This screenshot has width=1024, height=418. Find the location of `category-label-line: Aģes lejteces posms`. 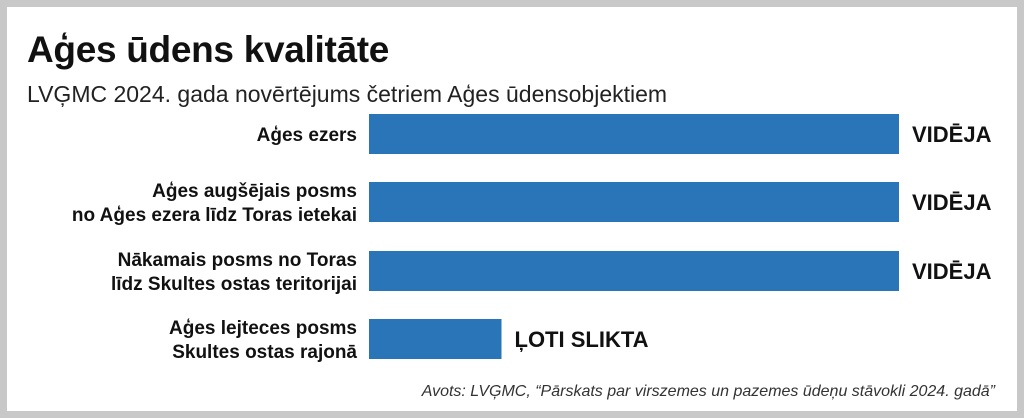

category-label-line: Aģes lejteces posms is located at coordinates (263, 328).